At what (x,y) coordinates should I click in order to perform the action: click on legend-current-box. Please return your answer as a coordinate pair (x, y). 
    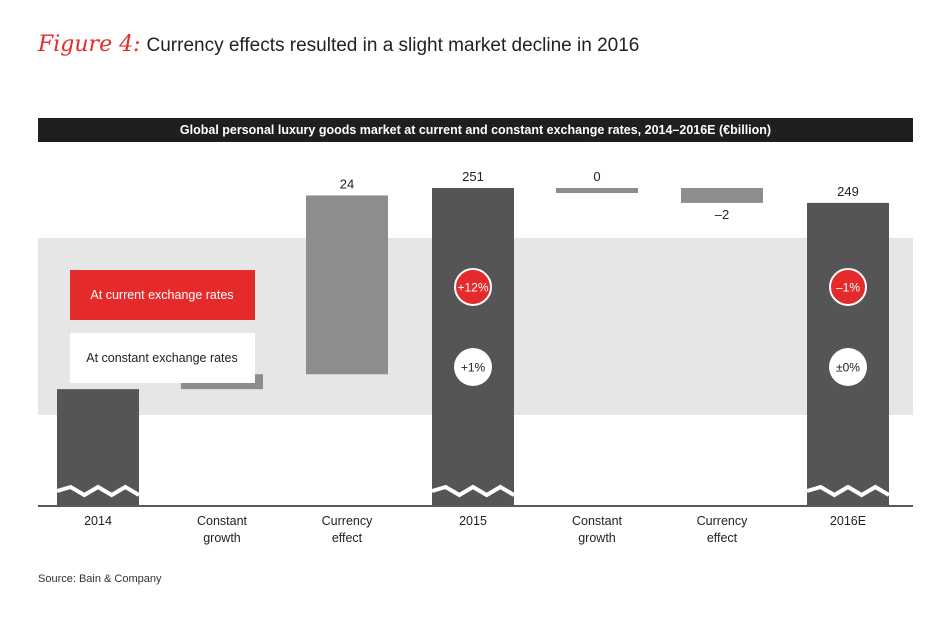
    Looking at the image, I should click on (162, 295).